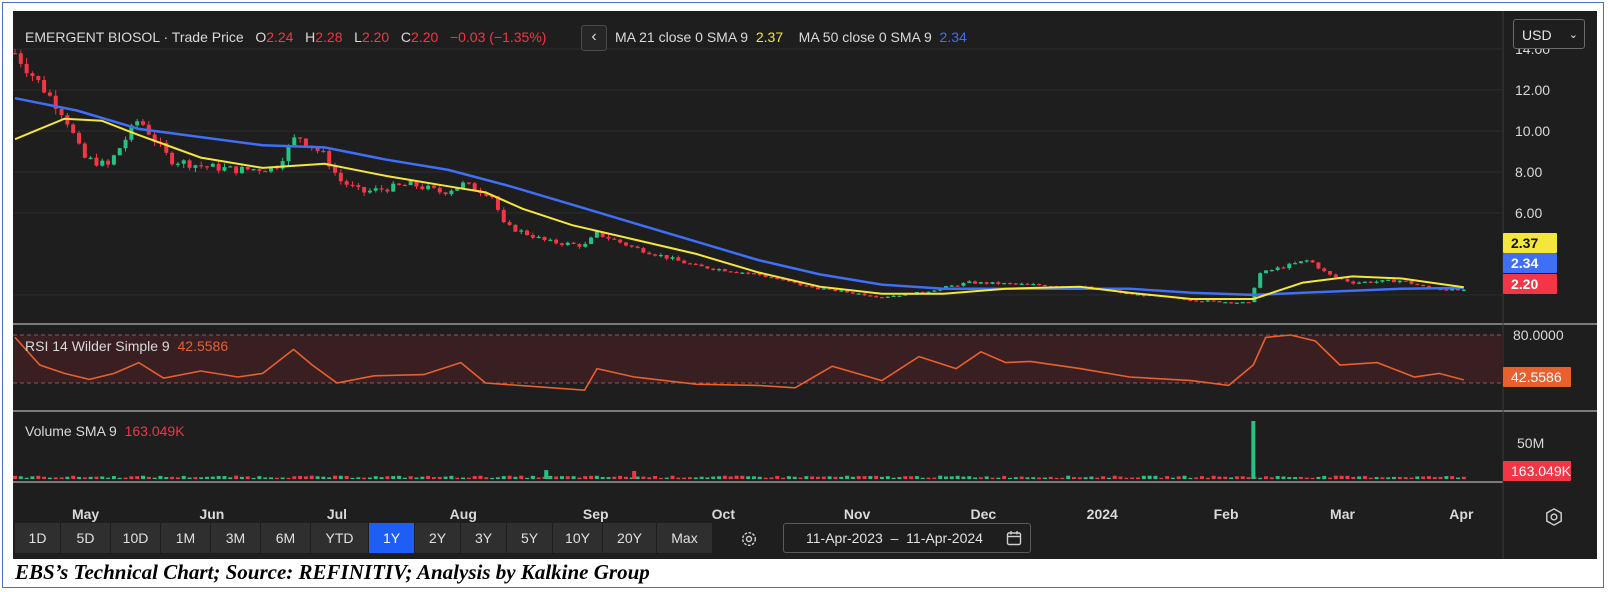  I want to click on range-button-1y: 1Y, so click(392, 538).